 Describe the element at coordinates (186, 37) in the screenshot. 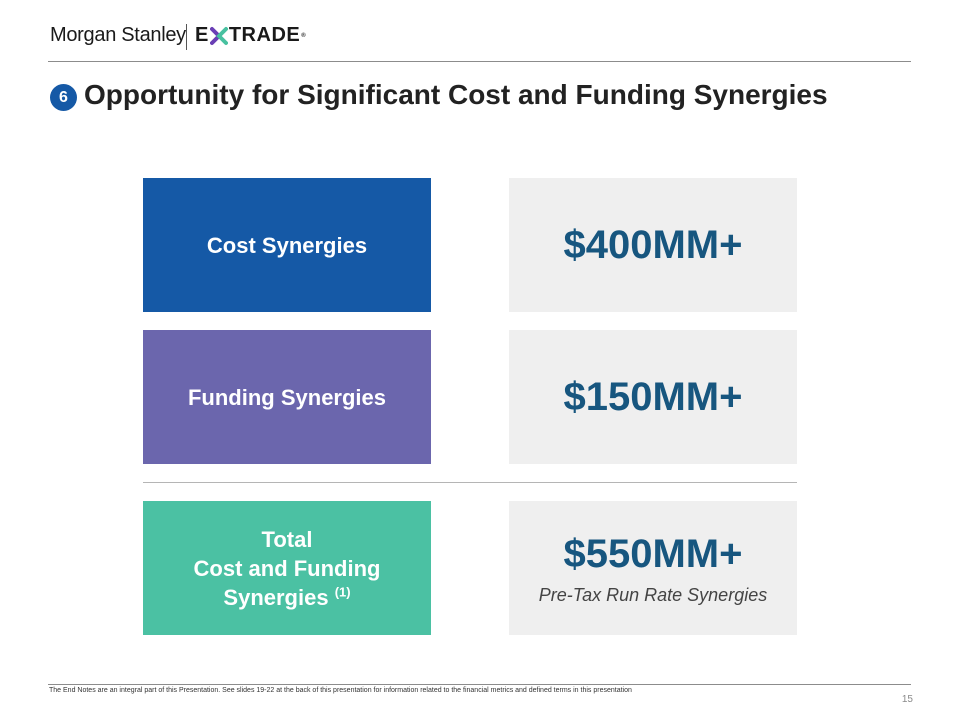

I see `logo-divider` at that location.